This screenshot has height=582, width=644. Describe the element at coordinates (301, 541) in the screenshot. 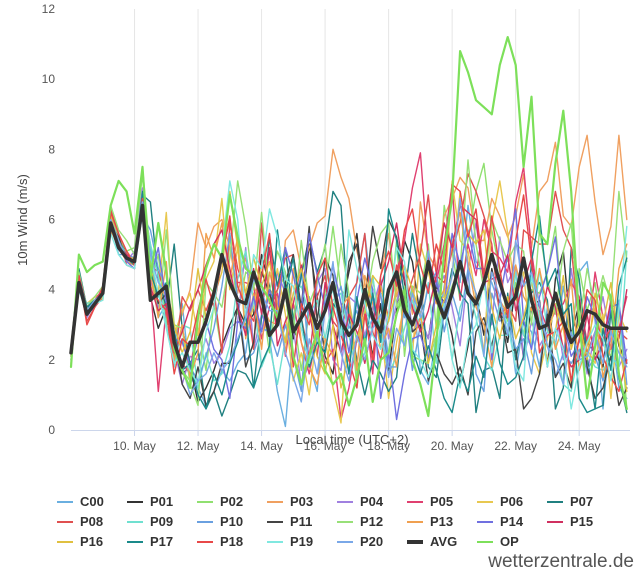

I see `legend-label: P19` at that location.